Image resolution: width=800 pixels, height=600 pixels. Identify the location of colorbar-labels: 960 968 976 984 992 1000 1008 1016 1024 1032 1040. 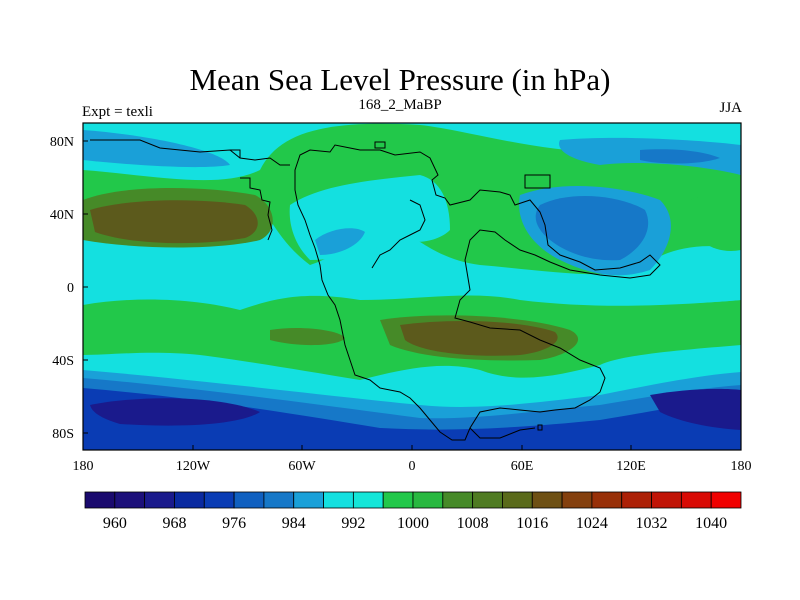
(415, 523).